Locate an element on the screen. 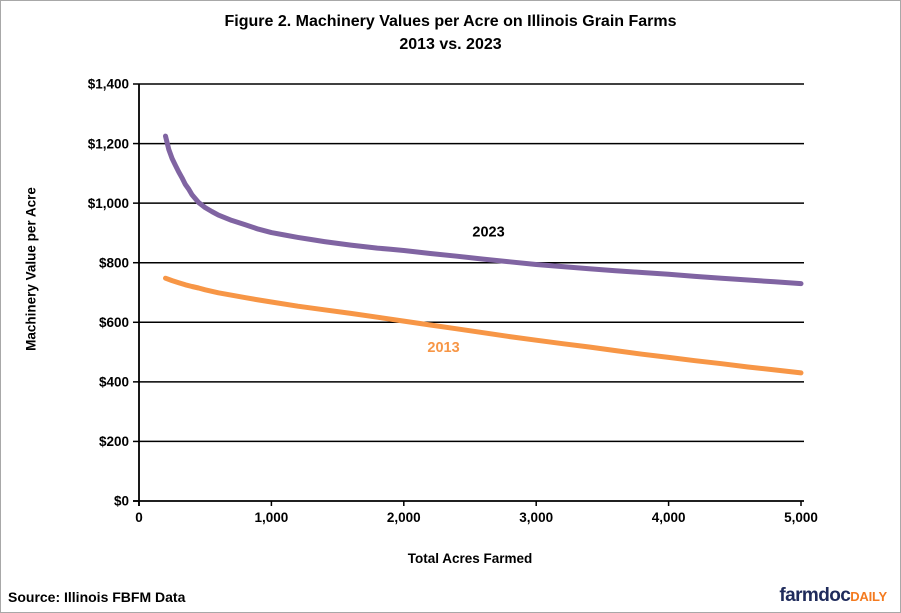 This screenshot has width=901, height=613. y-tick-label: $0 is located at coordinates (121, 501).